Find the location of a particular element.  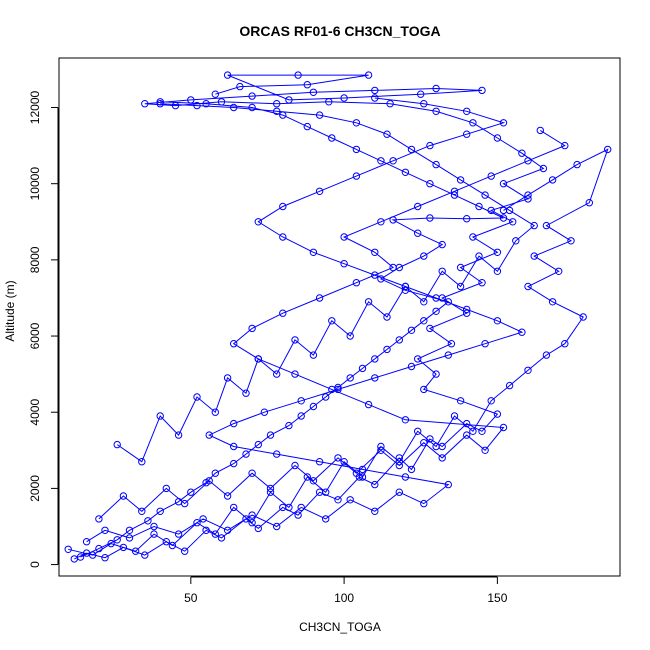

y-axis-label: Altitude (m) is located at coordinates (10, 310).